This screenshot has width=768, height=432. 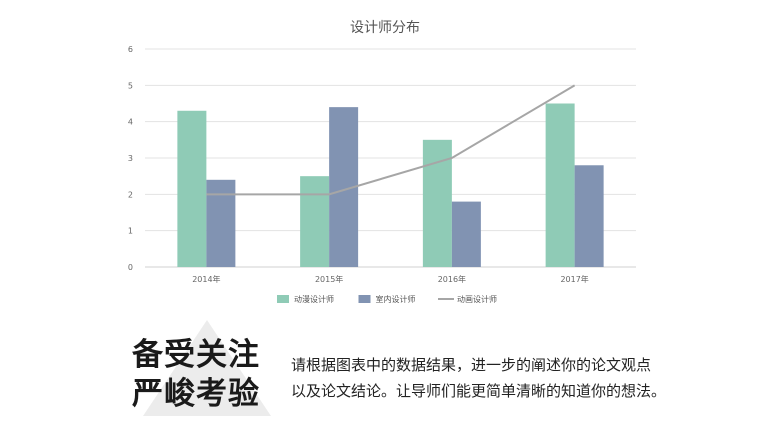 What do you see at coordinates (329, 279) in the screenshot?
I see `x-tick-label: 2015年` at bounding box center [329, 279].